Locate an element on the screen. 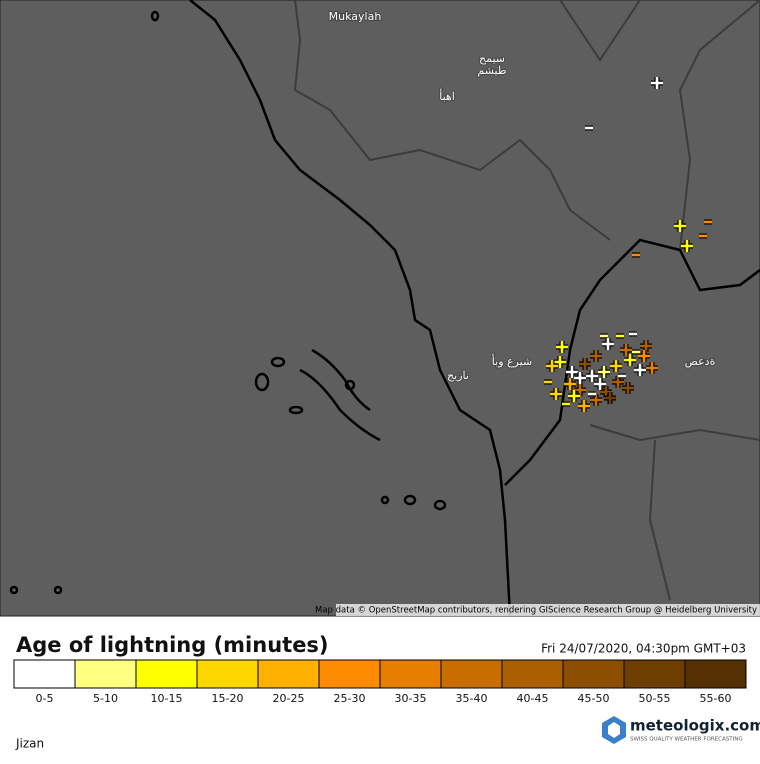 The height and width of the screenshot is (764, 760). place-label: سيمح is located at coordinates (492, 58).